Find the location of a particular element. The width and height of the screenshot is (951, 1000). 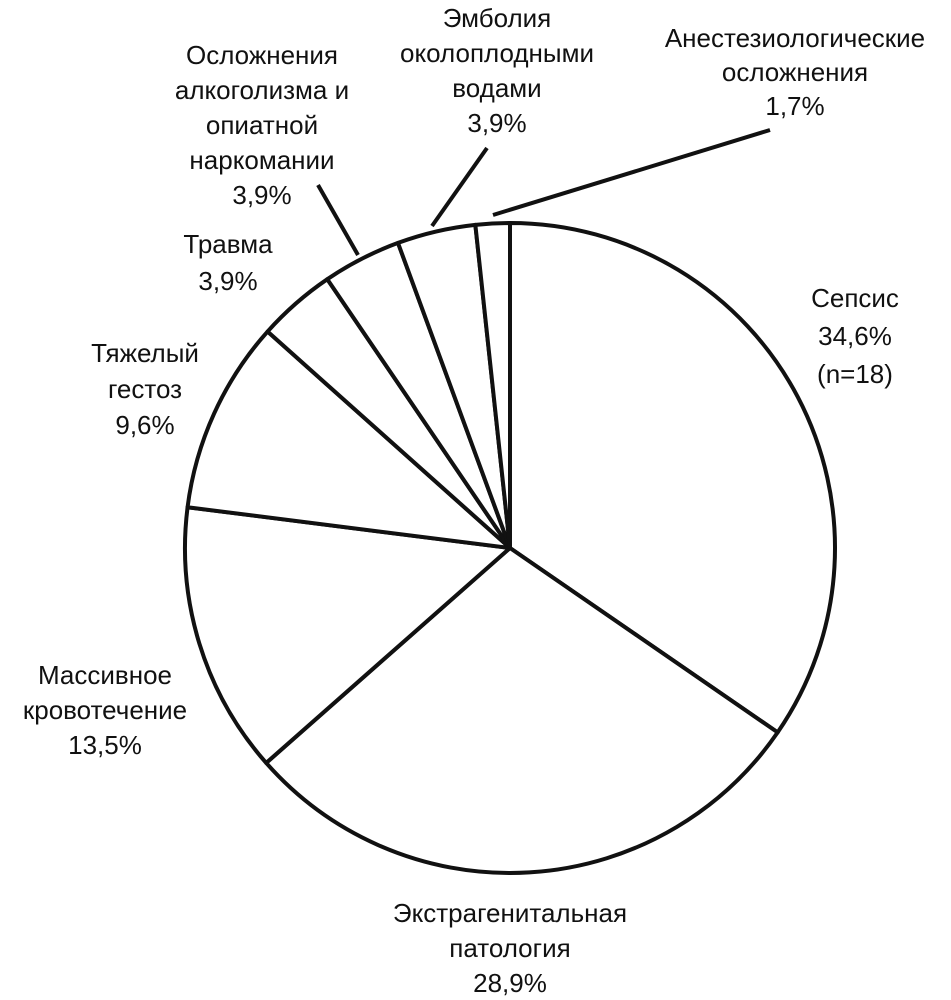

value-label: 1,7% is located at coordinates (794, 106).